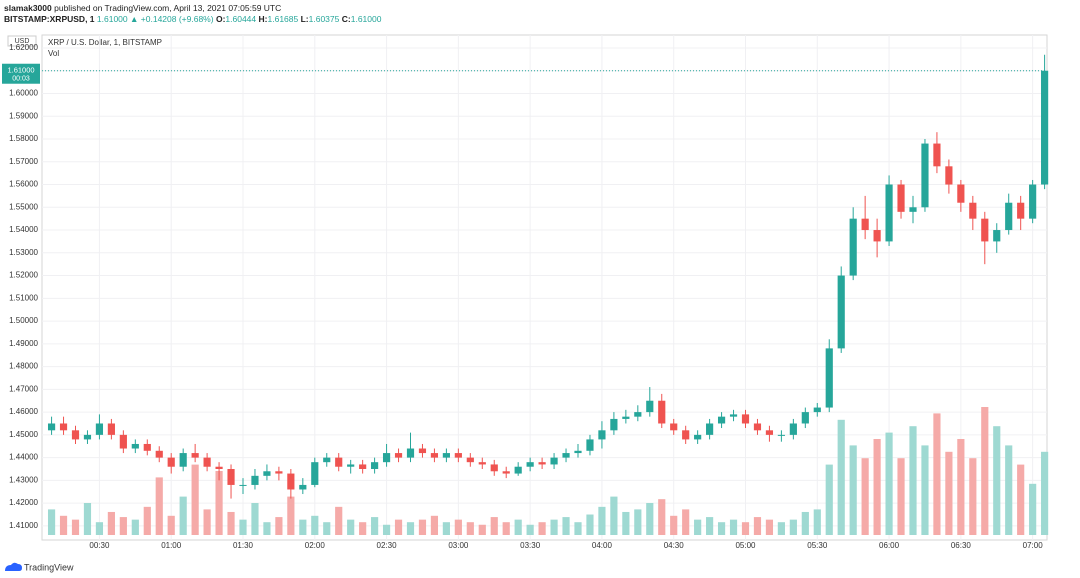 This screenshot has width=1080, height=578. I want to click on x-tick-label: 05:30, so click(817, 545).